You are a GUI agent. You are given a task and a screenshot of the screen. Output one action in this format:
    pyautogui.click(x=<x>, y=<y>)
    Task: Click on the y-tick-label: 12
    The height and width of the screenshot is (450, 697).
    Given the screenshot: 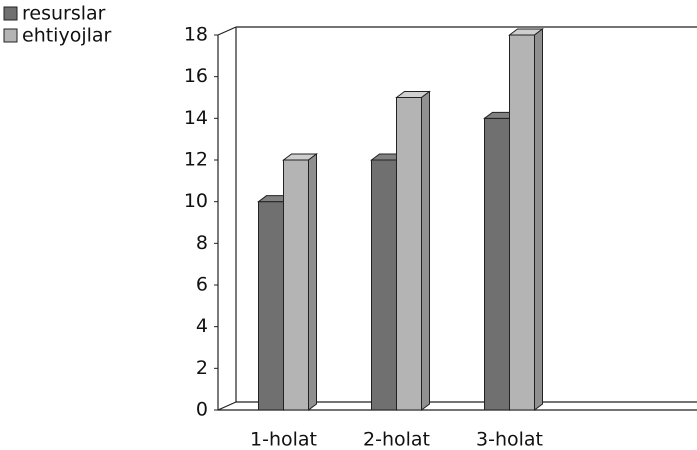 What is the action you would take?
    pyautogui.click(x=196, y=160)
    